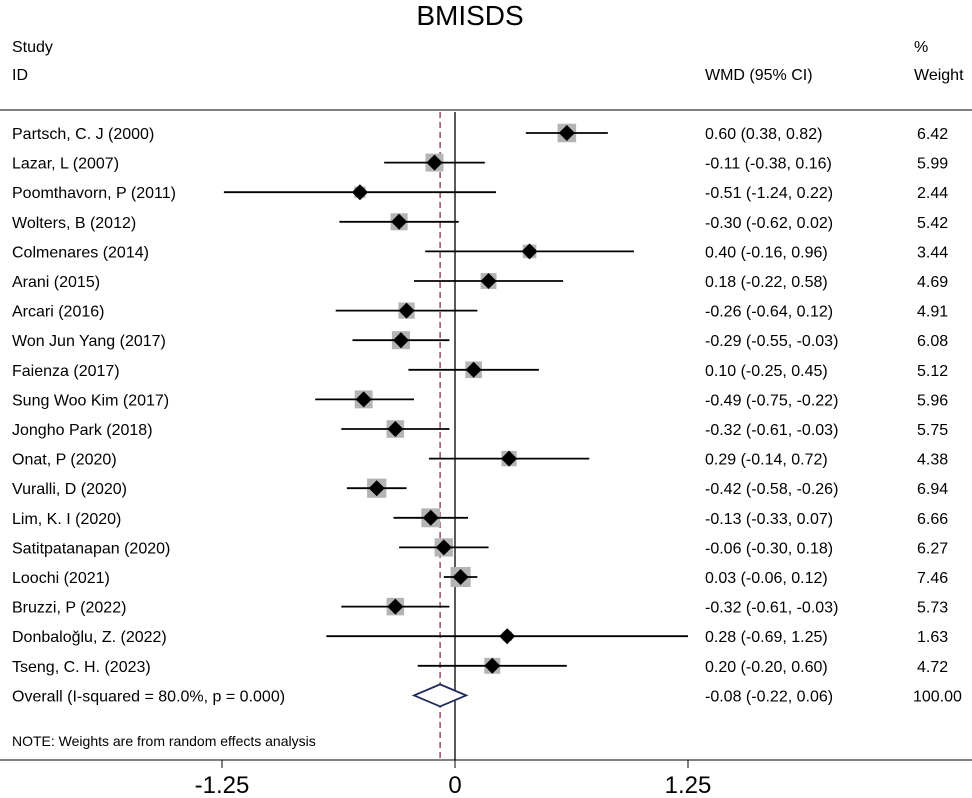  What do you see at coordinates (480, 518) in the screenshot?
I see `study-row: Lim, K. I (2020) -0.13 (-0.33, 0.07) 6.66` at bounding box center [480, 518].